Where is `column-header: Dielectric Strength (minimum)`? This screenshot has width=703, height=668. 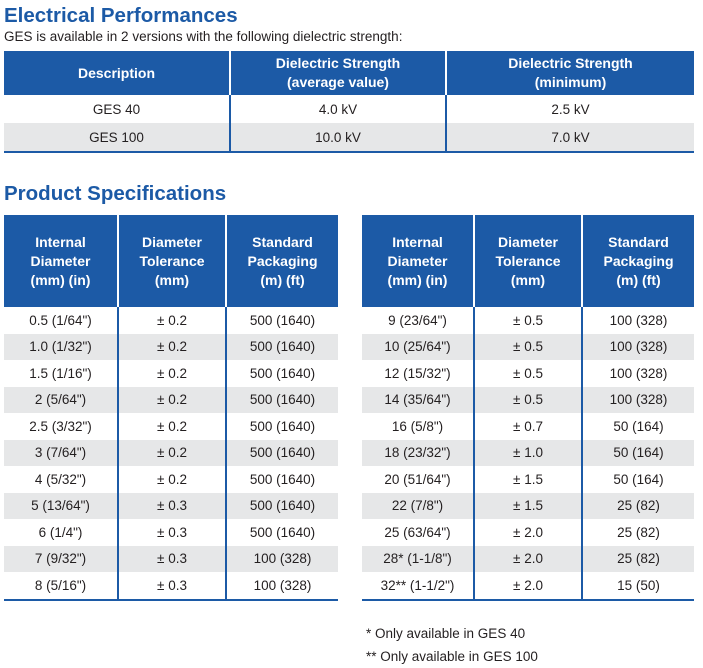
column-header: Dielectric Strength (minimum) is located at coordinates (569, 73).